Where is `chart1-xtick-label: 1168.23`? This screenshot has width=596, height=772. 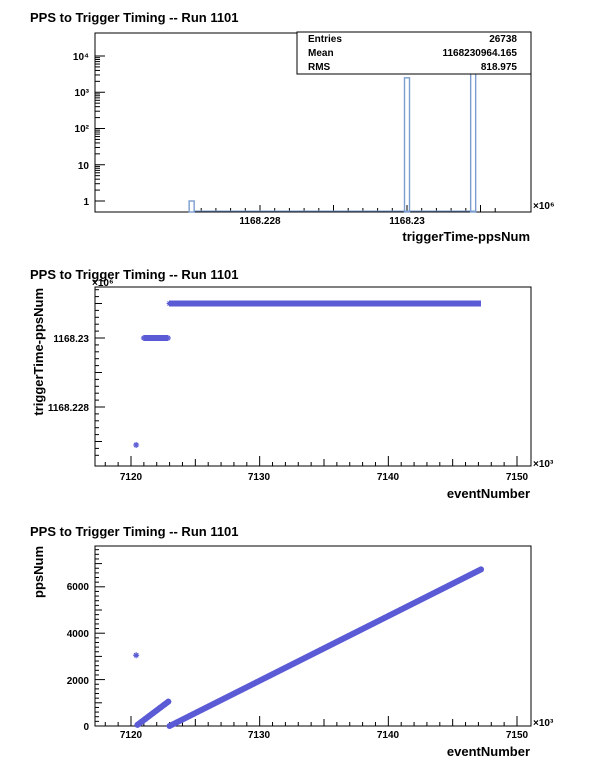 chart1-xtick-label: 1168.23 is located at coordinates (407, 221).